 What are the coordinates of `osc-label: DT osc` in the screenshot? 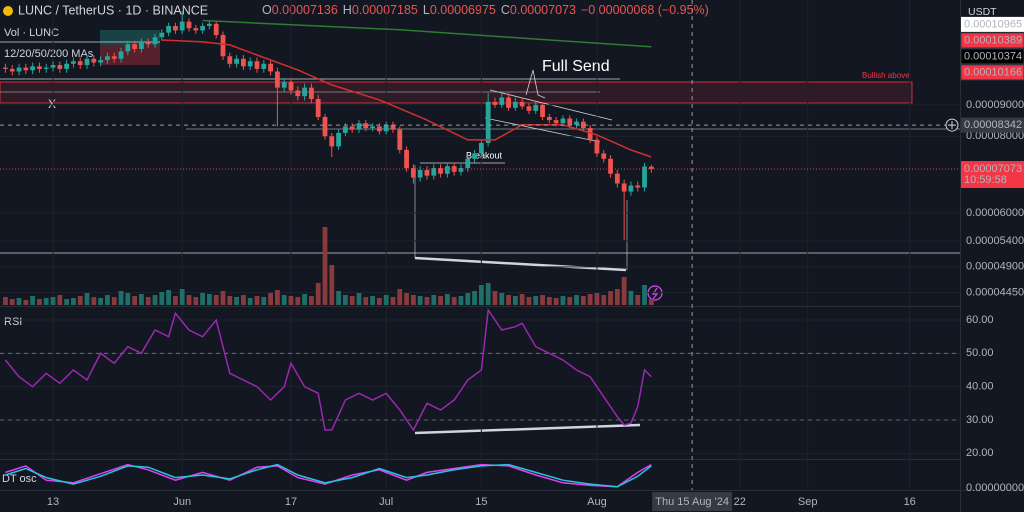 It's located at (19, 479).